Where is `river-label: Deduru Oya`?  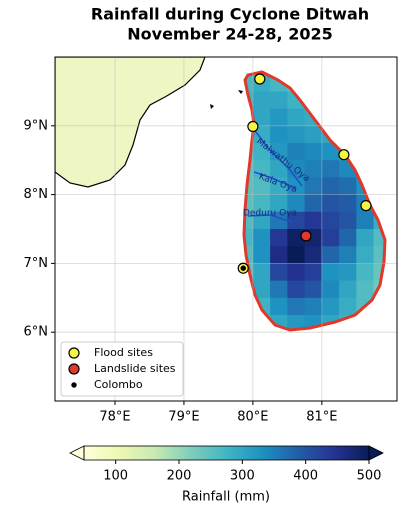
river-label: Deduru Oya is located at coordinates (270, 214).